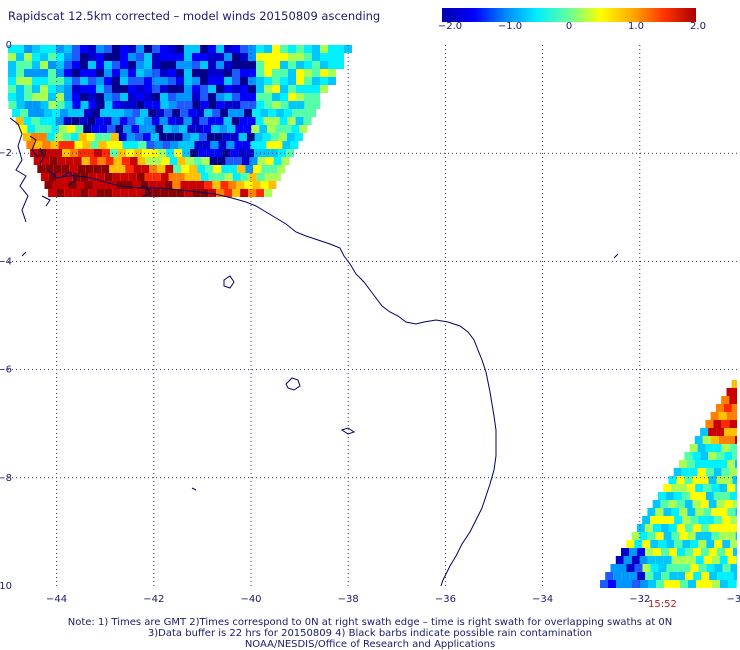  Describe the element at coordinates (6, 370) in the screenshot. I see `lat-tick-label: −6` at that location.